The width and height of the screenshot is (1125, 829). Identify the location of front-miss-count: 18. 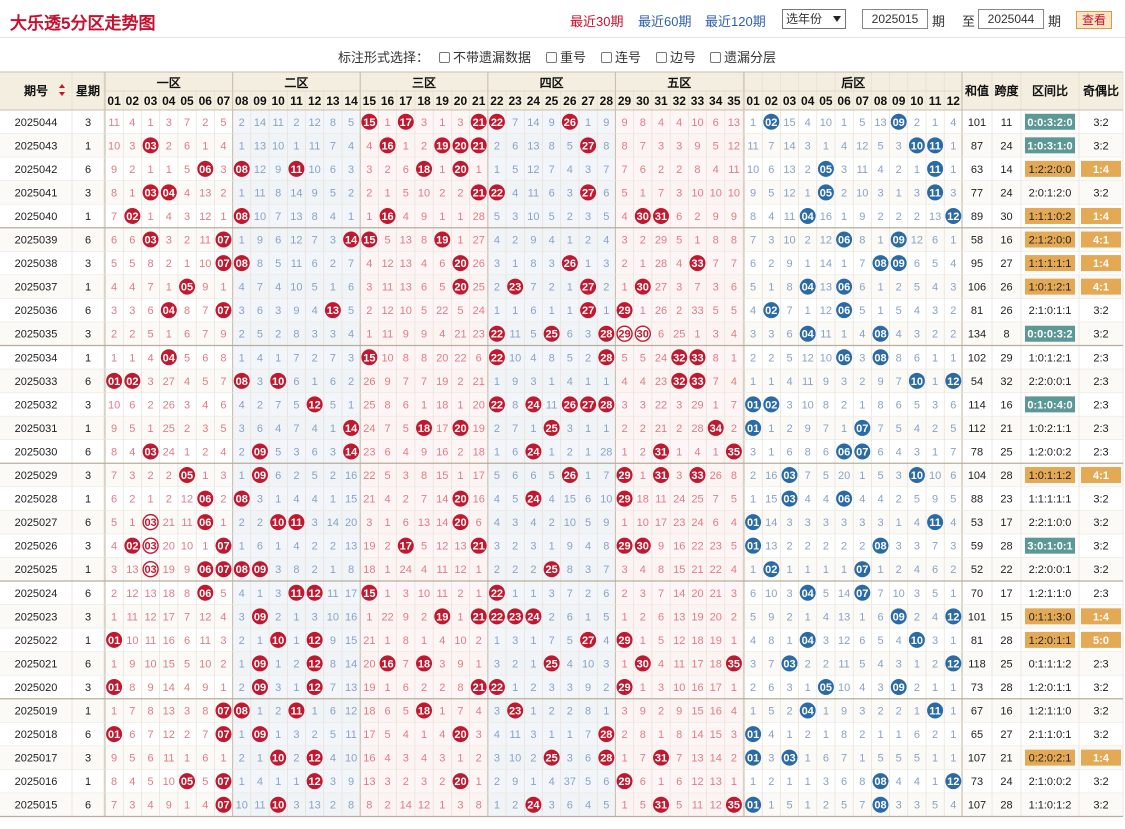
(369, 570).